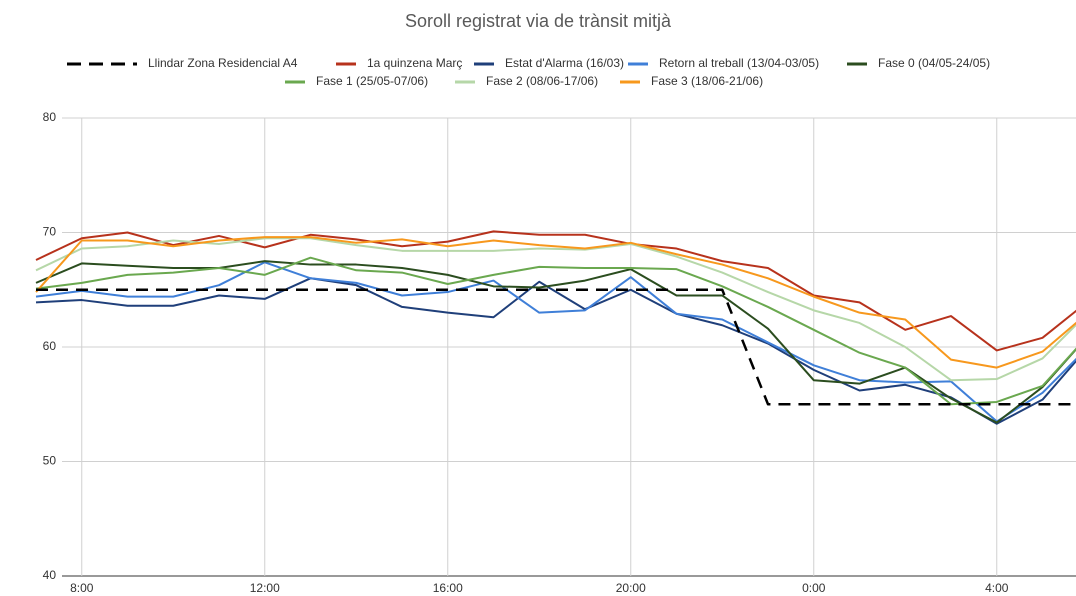 This screenshot has height=596, width=1076. What do you see at coordinates (265, 588) in the screenshot?
I see `x-tick-label: 12:00` at bounding box center [265, 588].